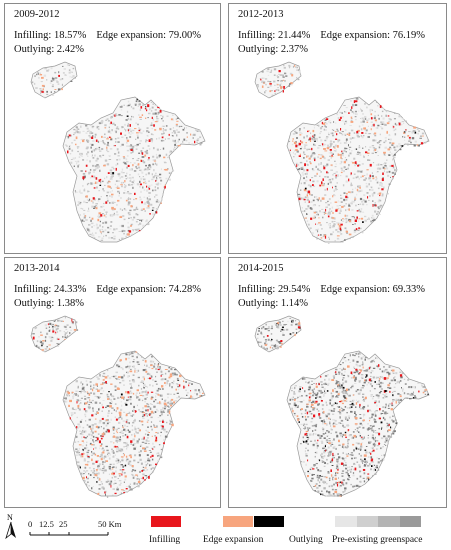  What do you see at coordinates (165, 540) in the screenshot?
I see `infilling-legend-label: Infilling` at bounding box center [165, 540].